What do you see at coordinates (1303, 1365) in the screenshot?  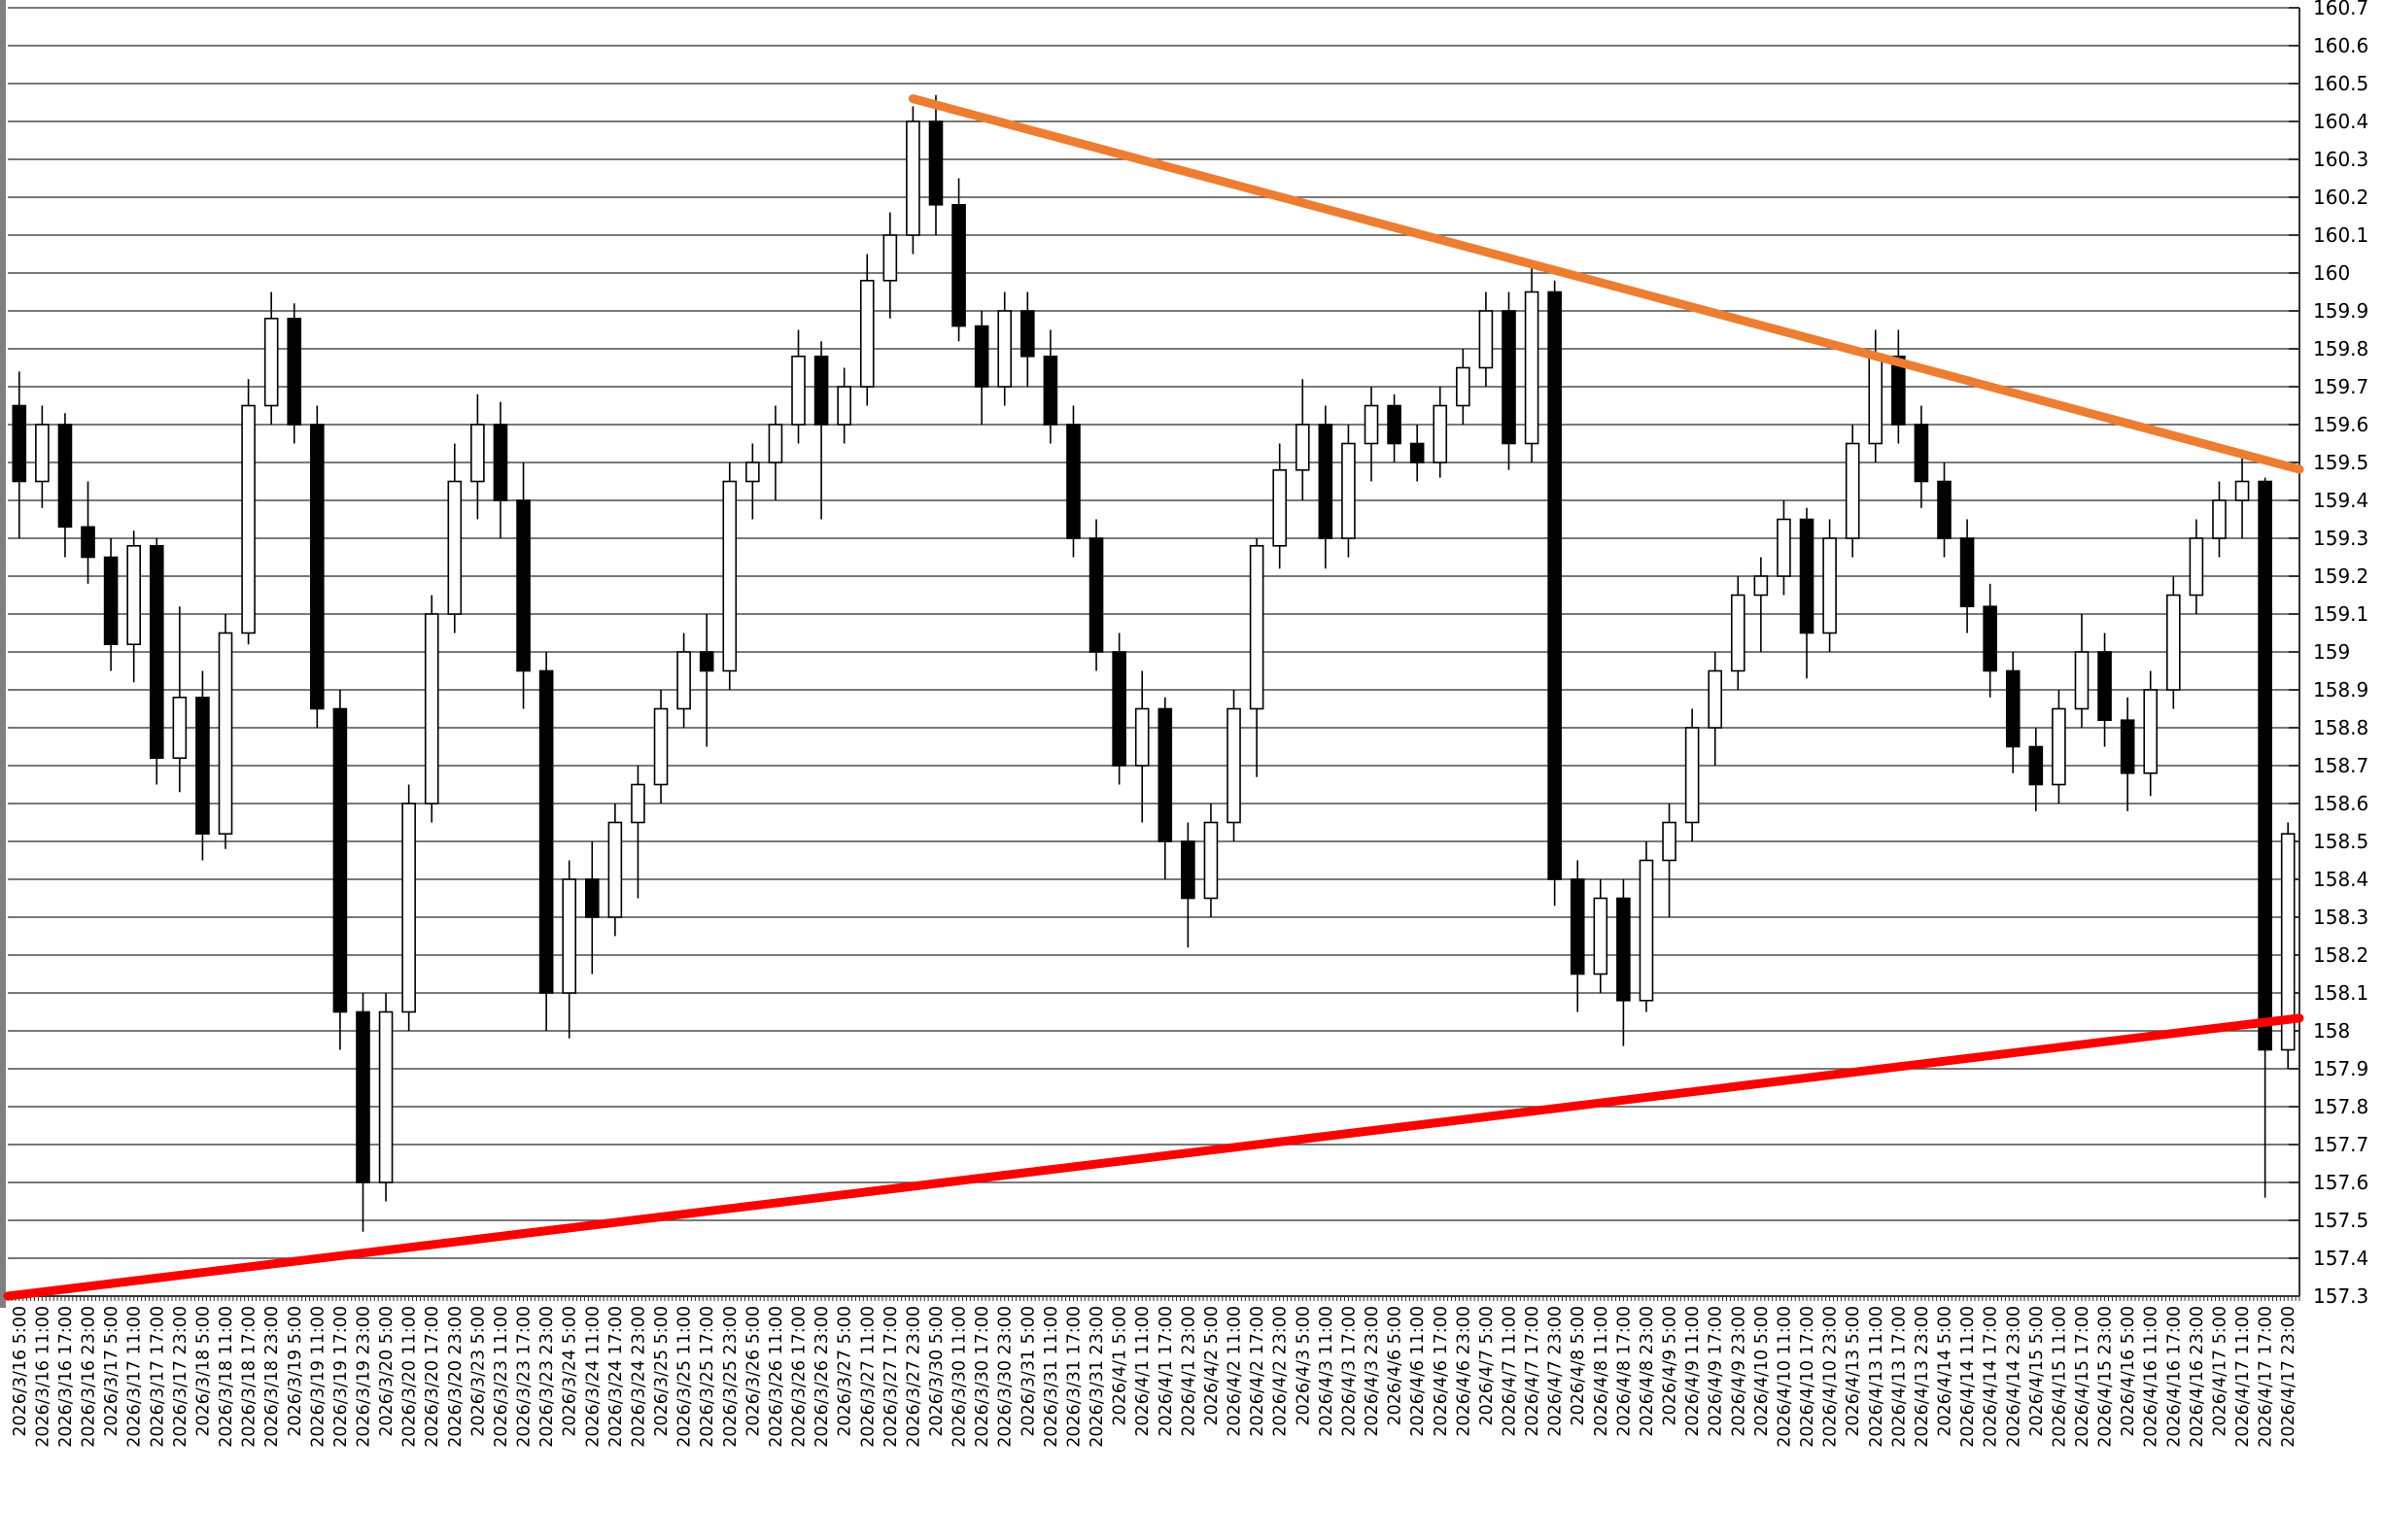 I see `x-axis-label: 2026/4/3 5:00` at bounding box center [1303, 1365].